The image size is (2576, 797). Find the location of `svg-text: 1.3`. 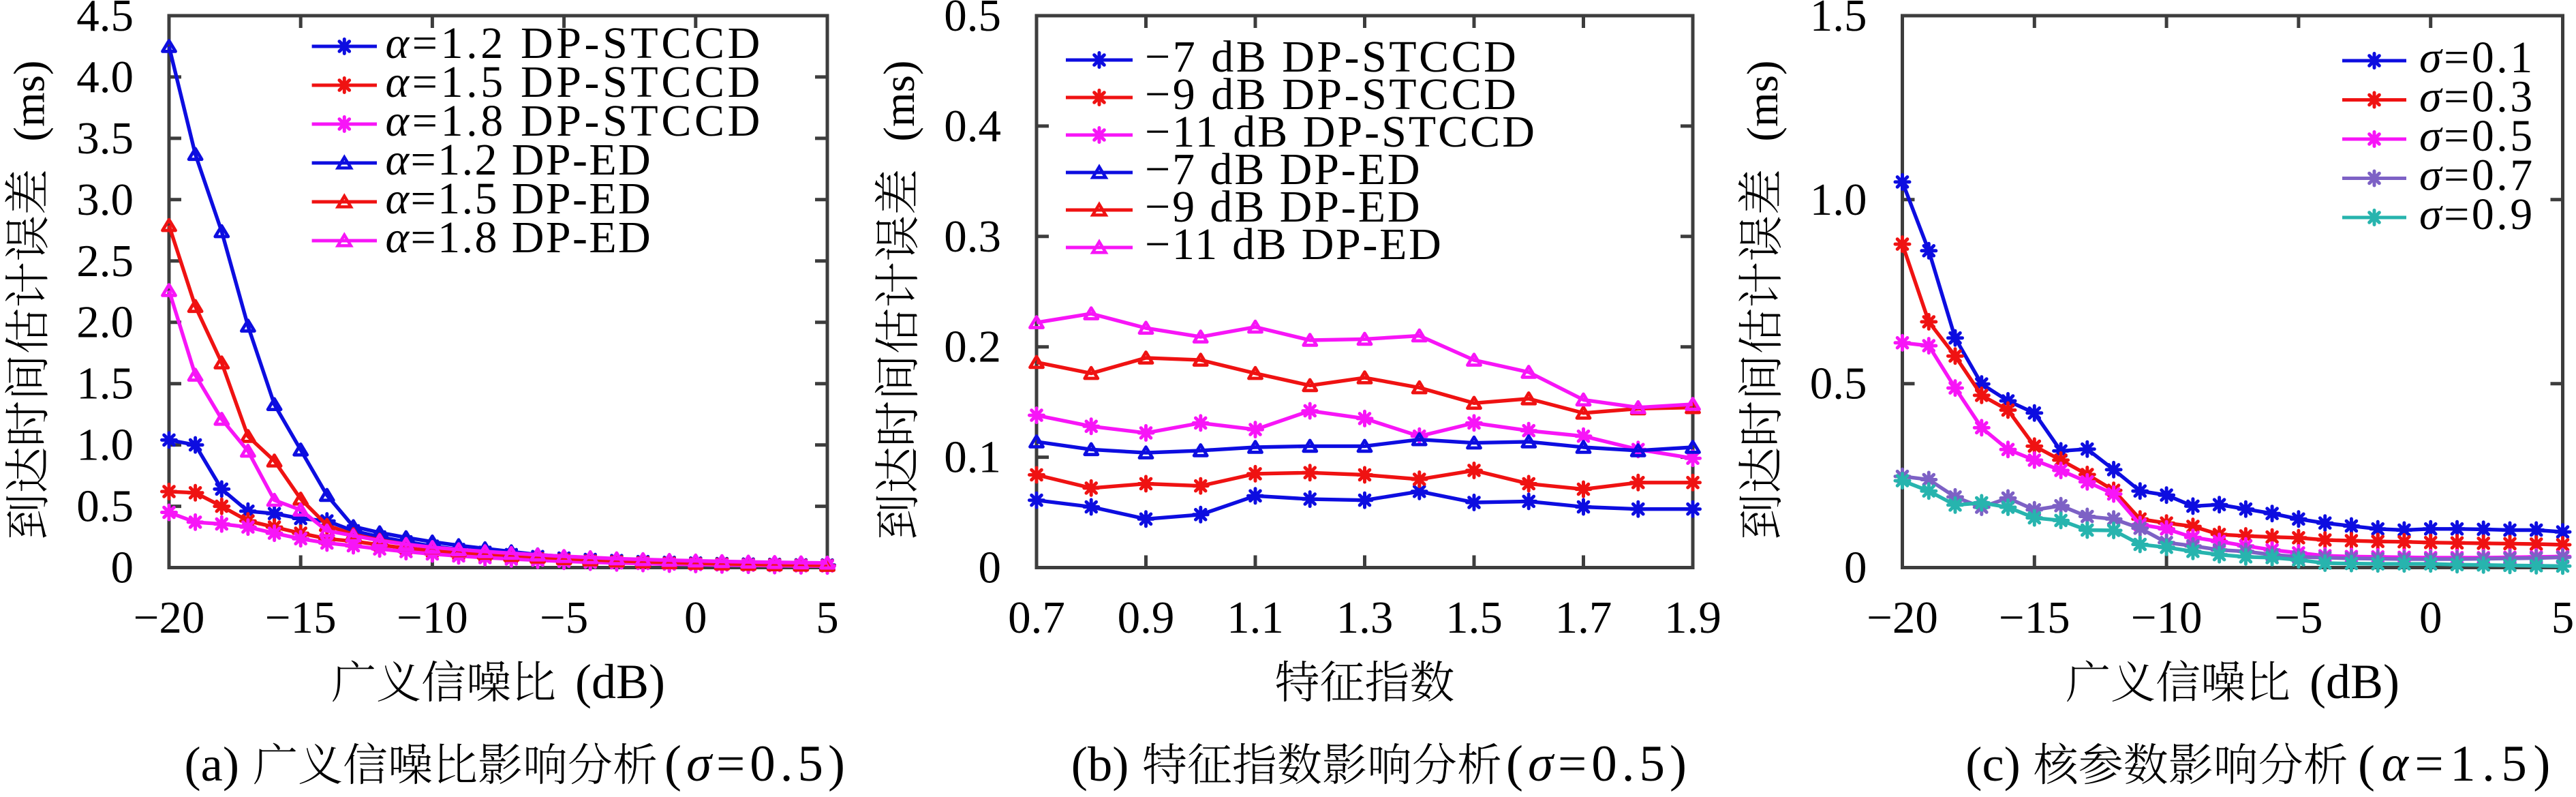

svg-text: 1.3 is located at coordinates (1365, 617).